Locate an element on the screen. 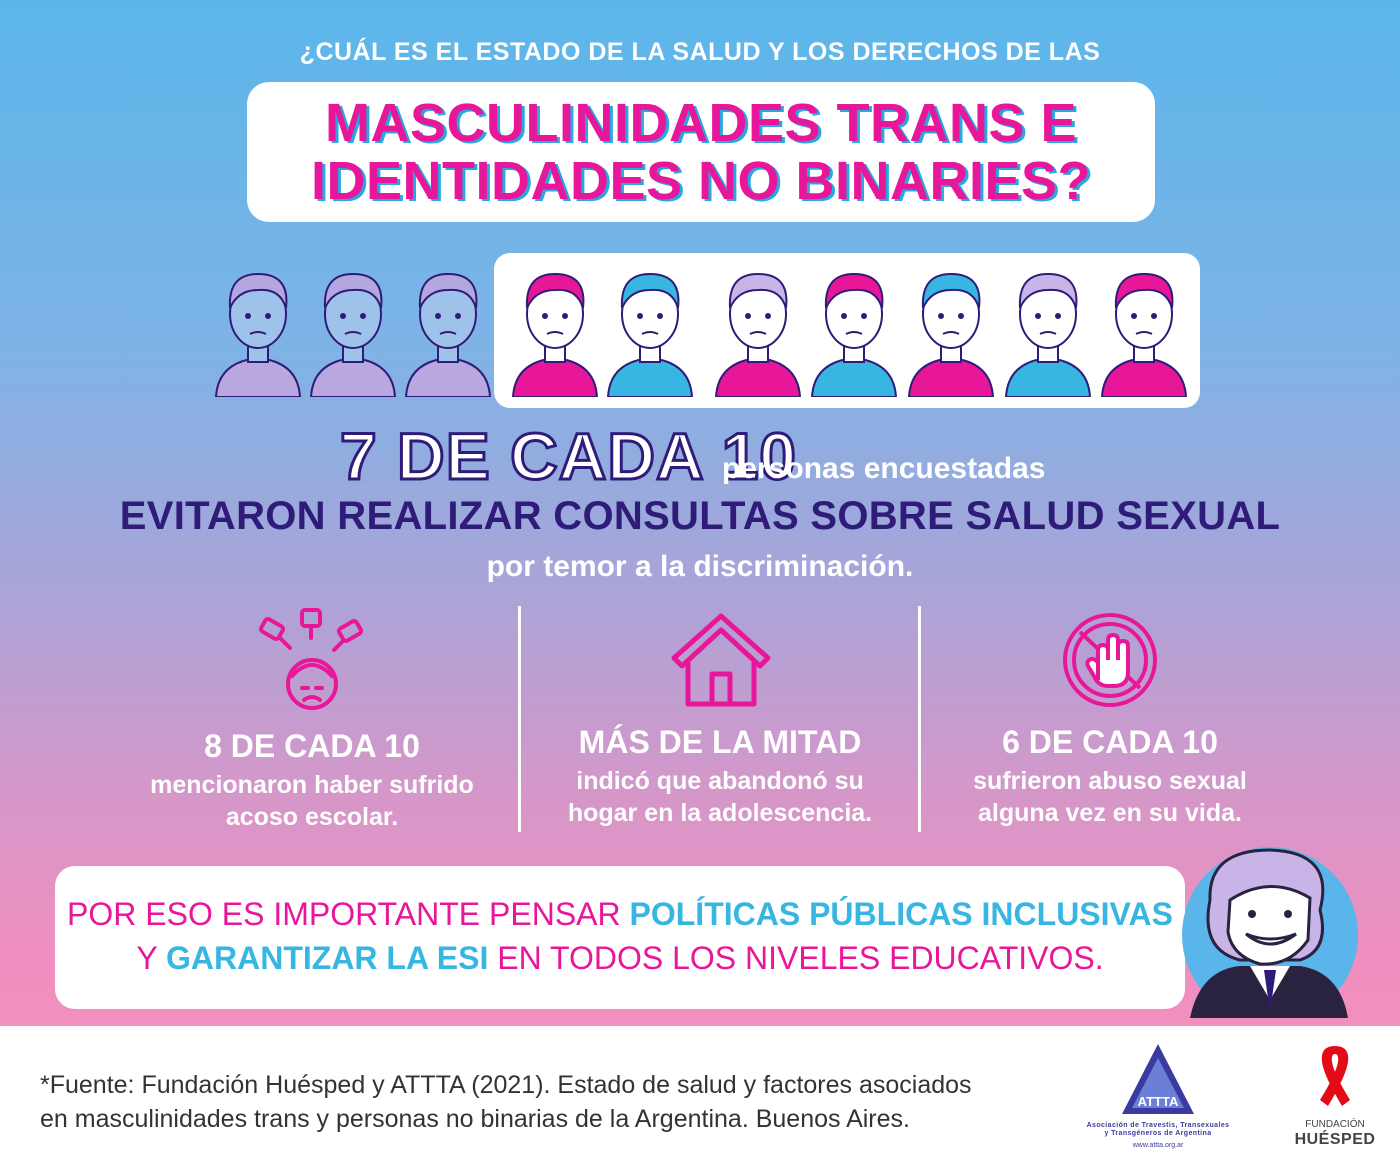  character-illustration is located at coordinates (1270, 932).